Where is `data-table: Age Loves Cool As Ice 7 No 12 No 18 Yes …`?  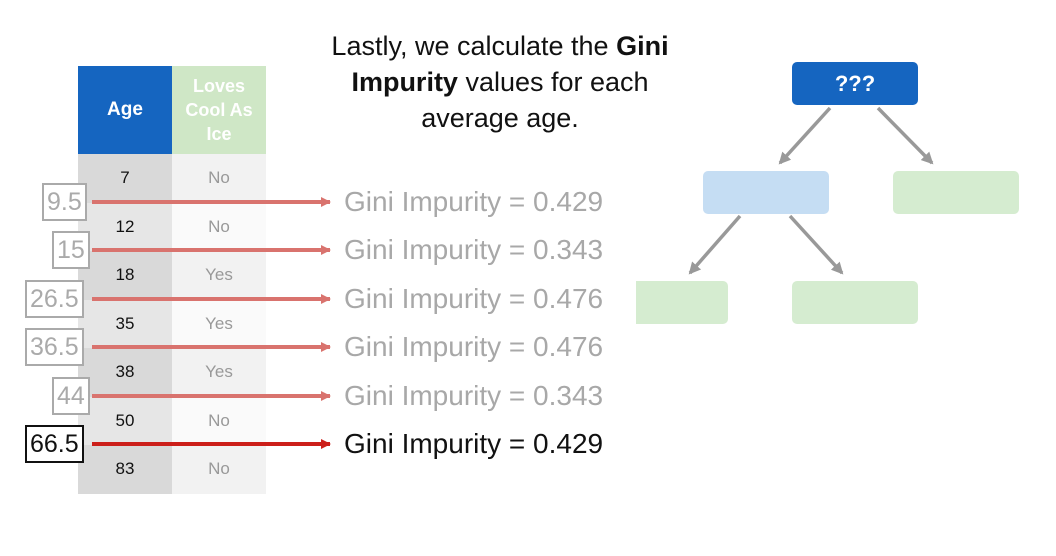
data-table: Age Loves Cool As Ice 7 No 12 No 18 Yes … is located at coordinates (172, 280).